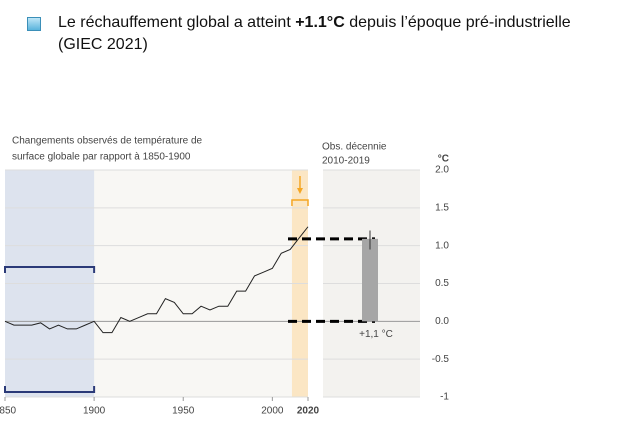 This screenshot has height=435, width=643. I want to click on y-tick-label: 0.0, so click(442, 321).